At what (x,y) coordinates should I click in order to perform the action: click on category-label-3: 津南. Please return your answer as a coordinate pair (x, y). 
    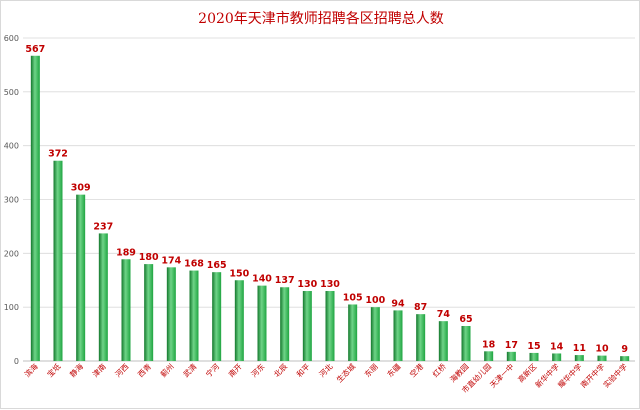
    Looking at the image, I should click on (99, 370).